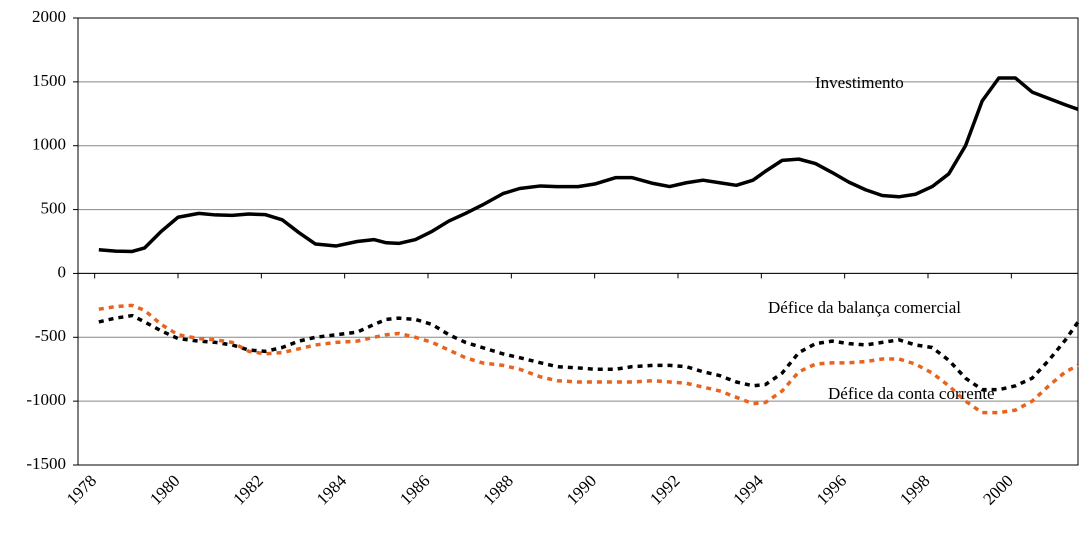  I want to click on y-tick-label: -1500, so click(46, 463).